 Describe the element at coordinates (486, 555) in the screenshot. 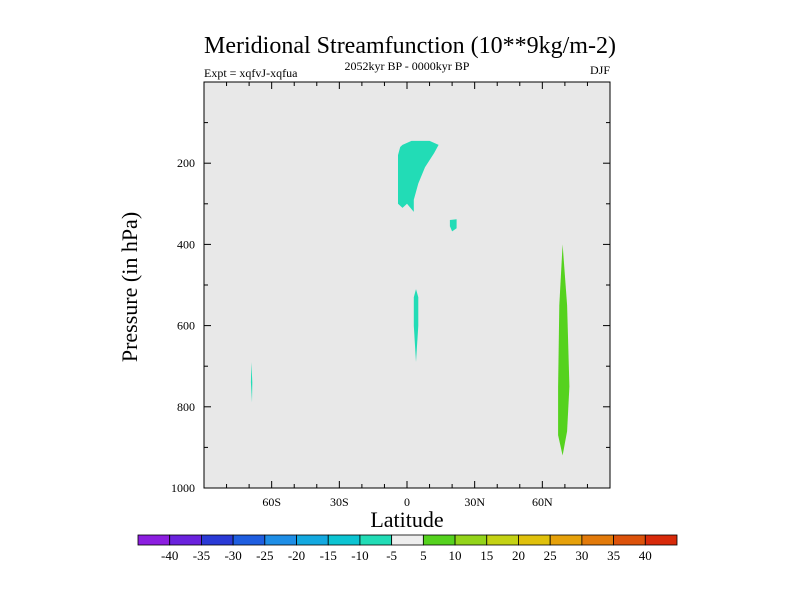

I see `colorbar-label: 15` at that location.